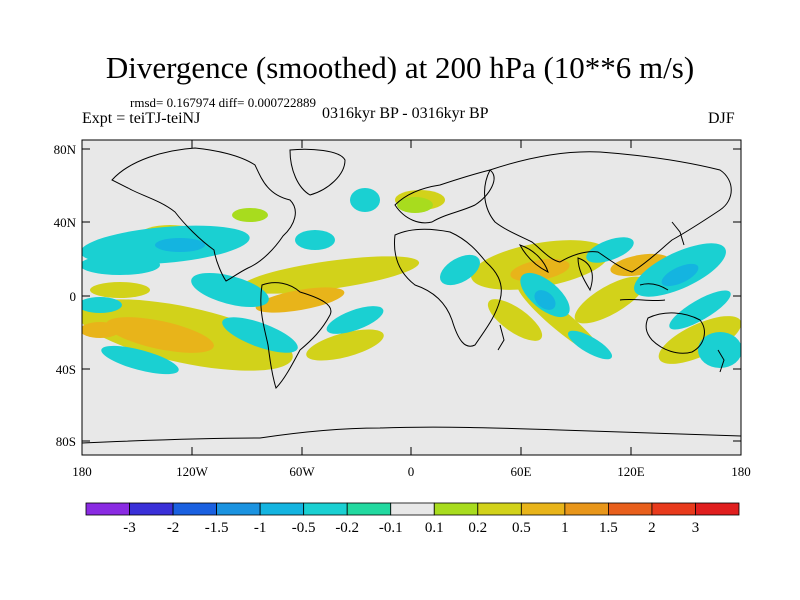 The height and width of the screenshot is (600, 800). What do you see at coordinates (411, 528) in the screenshot?
I see `colorbar-labels: -3 -2 -1.5 -1 -0.5 -0.2 -0.1 0.1 0.2 0.5 1 1.5 2 3` at bounding box center [411, 528].